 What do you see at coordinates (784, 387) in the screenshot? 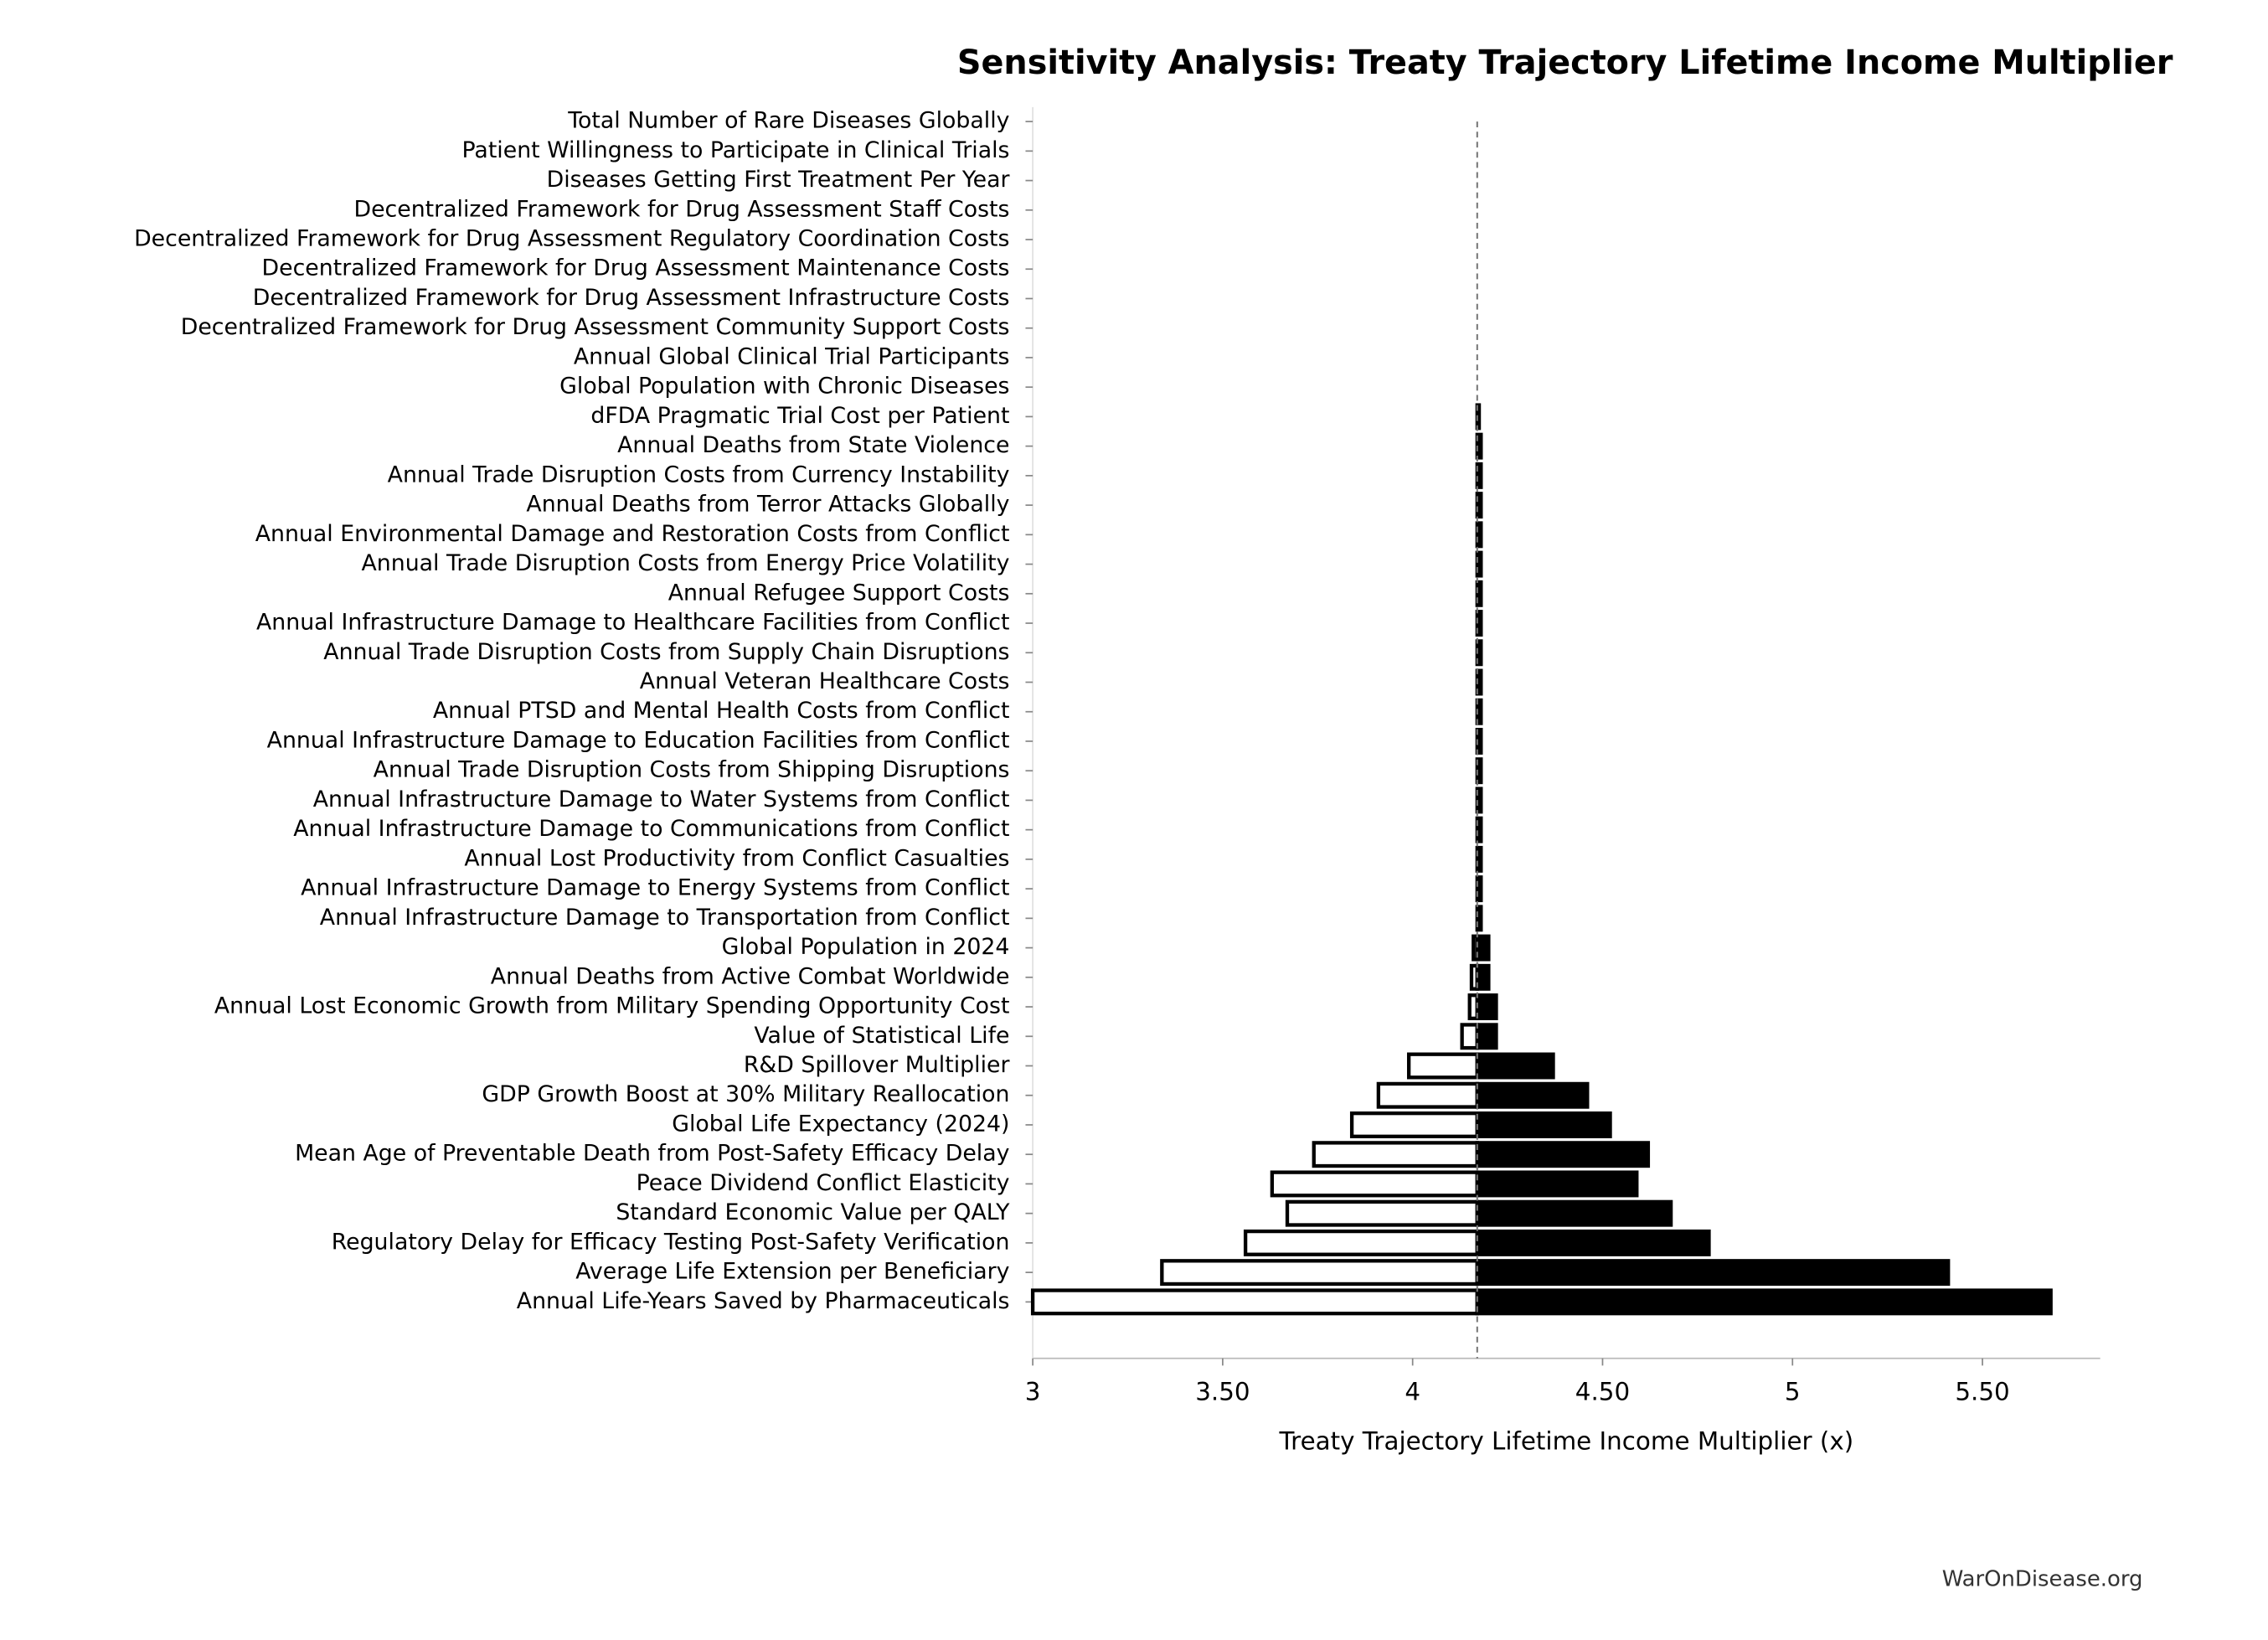
I see `y-tick-label: Global Population with Chronic Diseases` at bounding box center [784, 387].